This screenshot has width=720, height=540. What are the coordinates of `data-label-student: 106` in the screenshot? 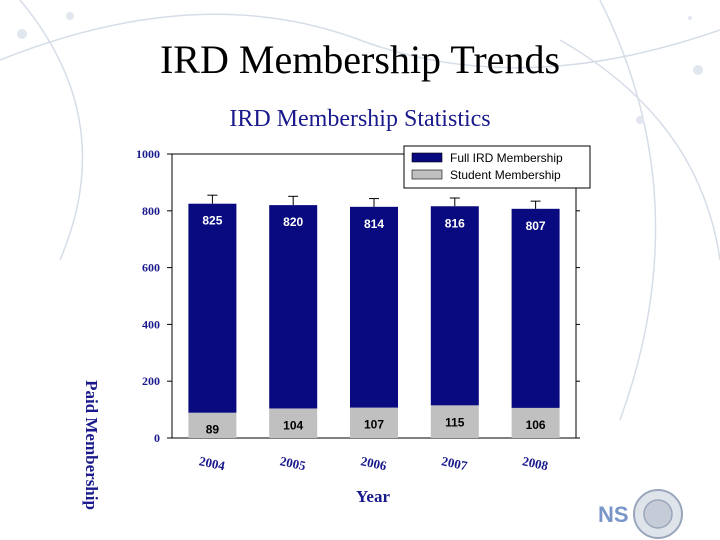 It's located at (536, 425).